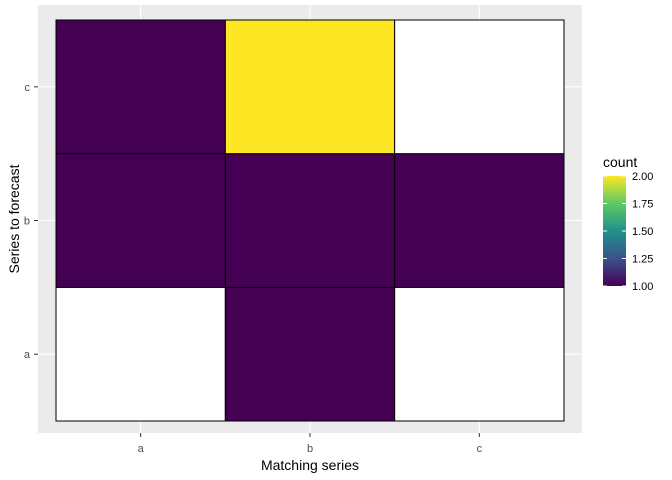 This screenshot has height=480, width=672. I want to click on x-axis-title: Matching series, so click(310, 465).